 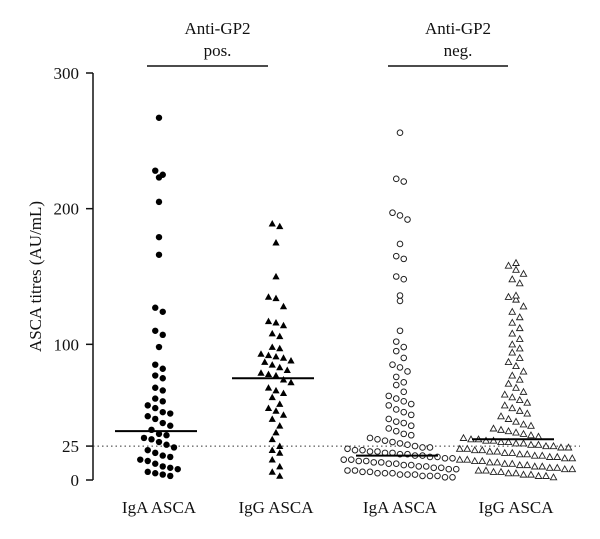 I want to click on x-tick-label: IgA ASCA, so click(x=400, y=507).